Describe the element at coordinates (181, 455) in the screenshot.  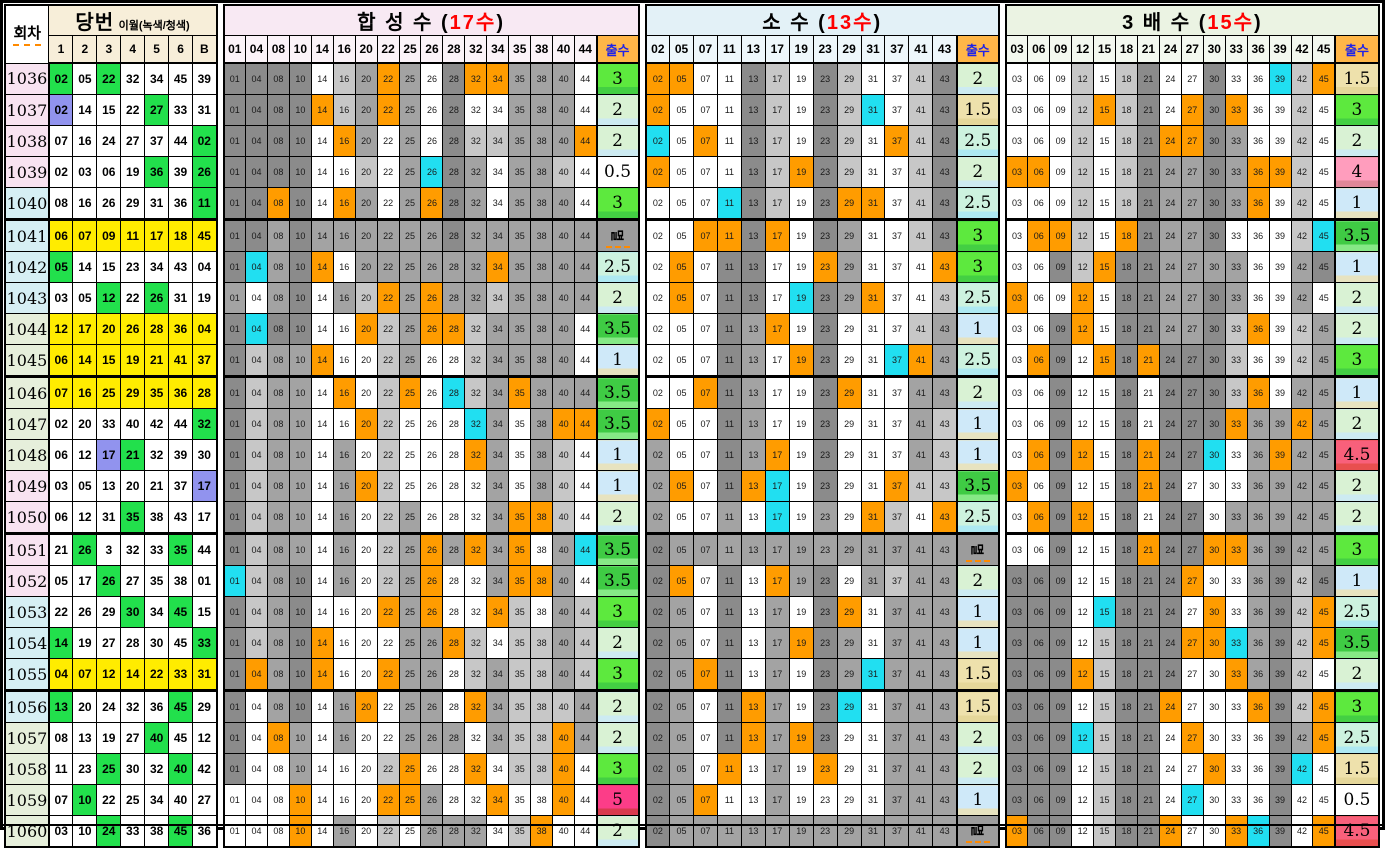
I see `ball-cell: 39` at that location.